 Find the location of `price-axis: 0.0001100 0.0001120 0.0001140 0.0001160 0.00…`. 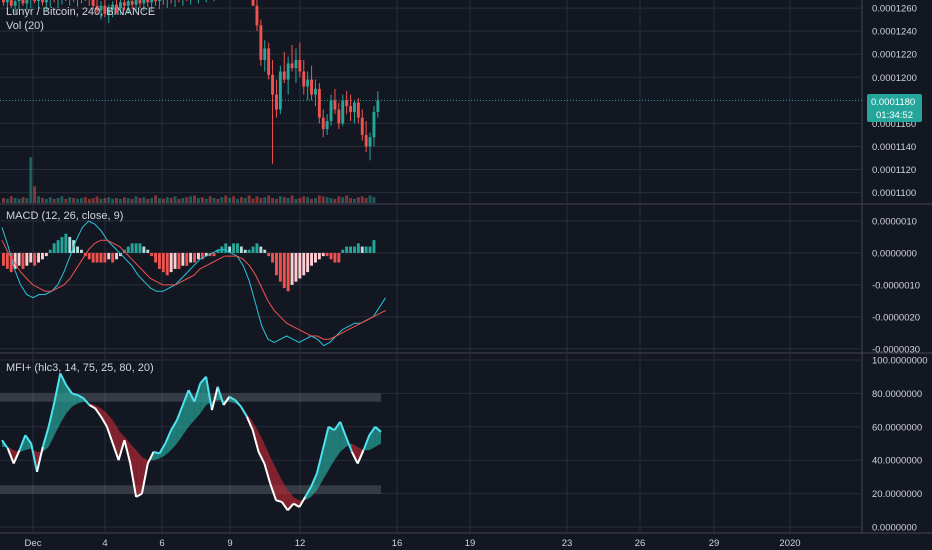

price-axis: 0.0001100 0.0001120 0.0001140 0.0001160 0.00… is located at coordinates (899, 269).